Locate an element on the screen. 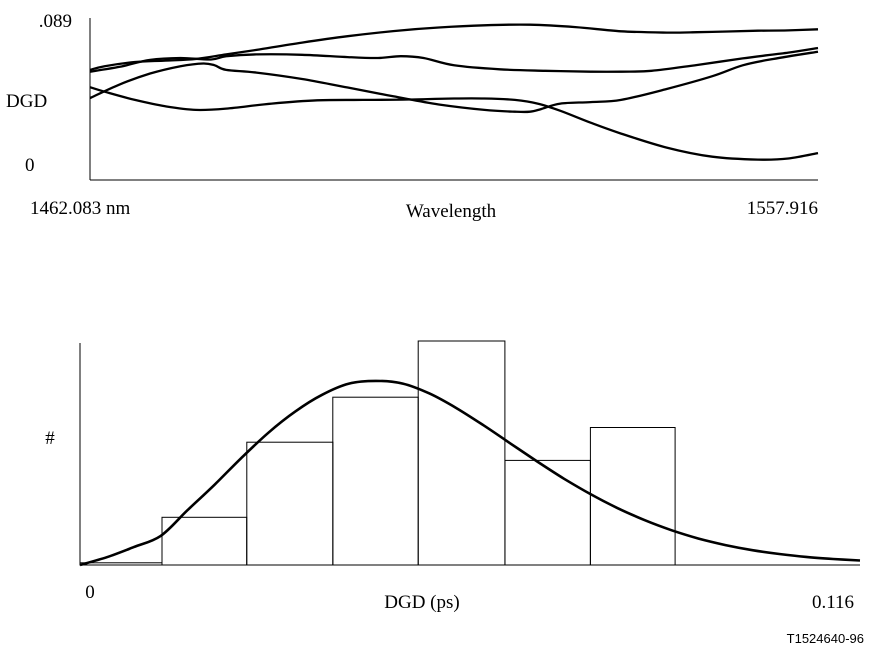 This screenshot has height=650, width=869. top-y-max-label: .089 is located at coordinates (55, 21).